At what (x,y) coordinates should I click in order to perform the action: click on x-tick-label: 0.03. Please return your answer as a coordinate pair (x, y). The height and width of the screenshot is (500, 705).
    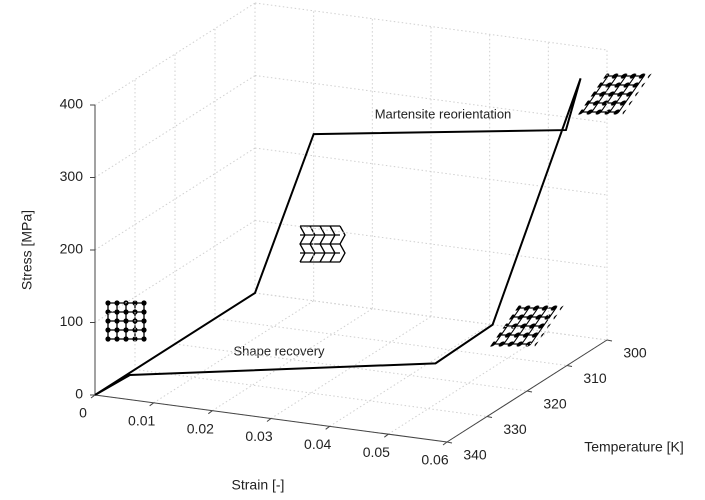
    Looking at the image, I should click on (258, 436).